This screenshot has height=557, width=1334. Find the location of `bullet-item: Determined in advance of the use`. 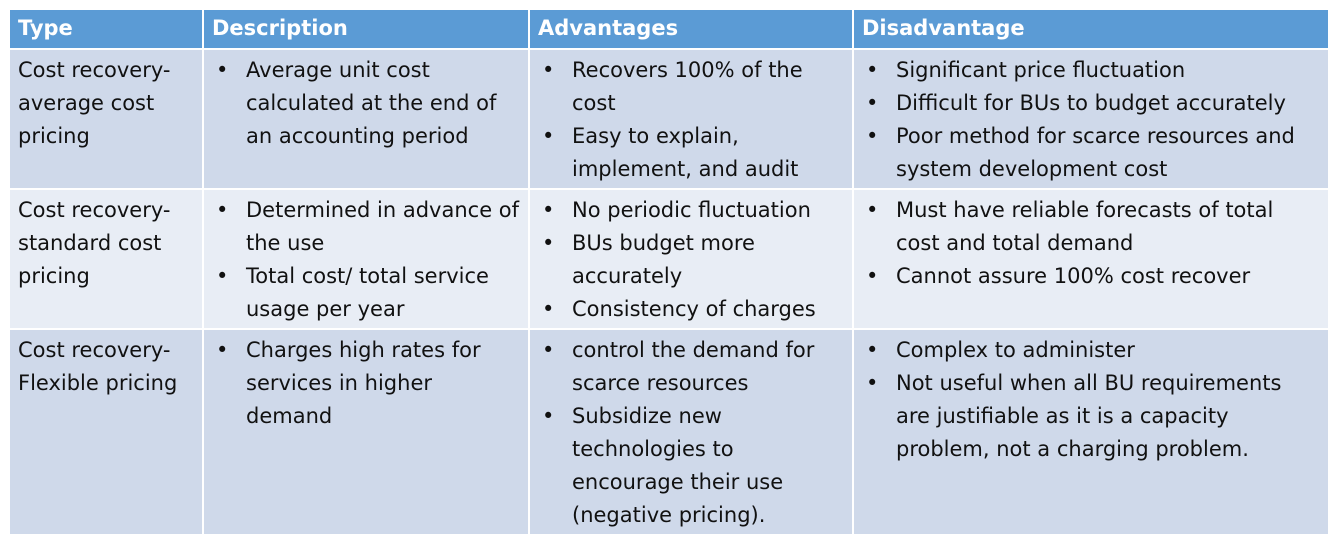

bullet-item: Determined in advance of the use is located at coordinates (366, 227).